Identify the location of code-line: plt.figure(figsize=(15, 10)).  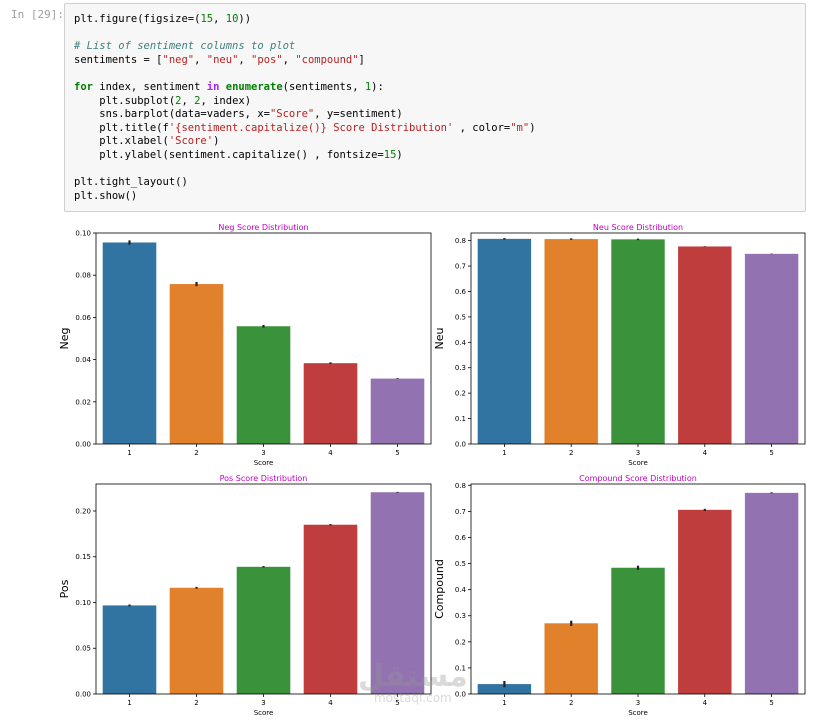
(162, 19).